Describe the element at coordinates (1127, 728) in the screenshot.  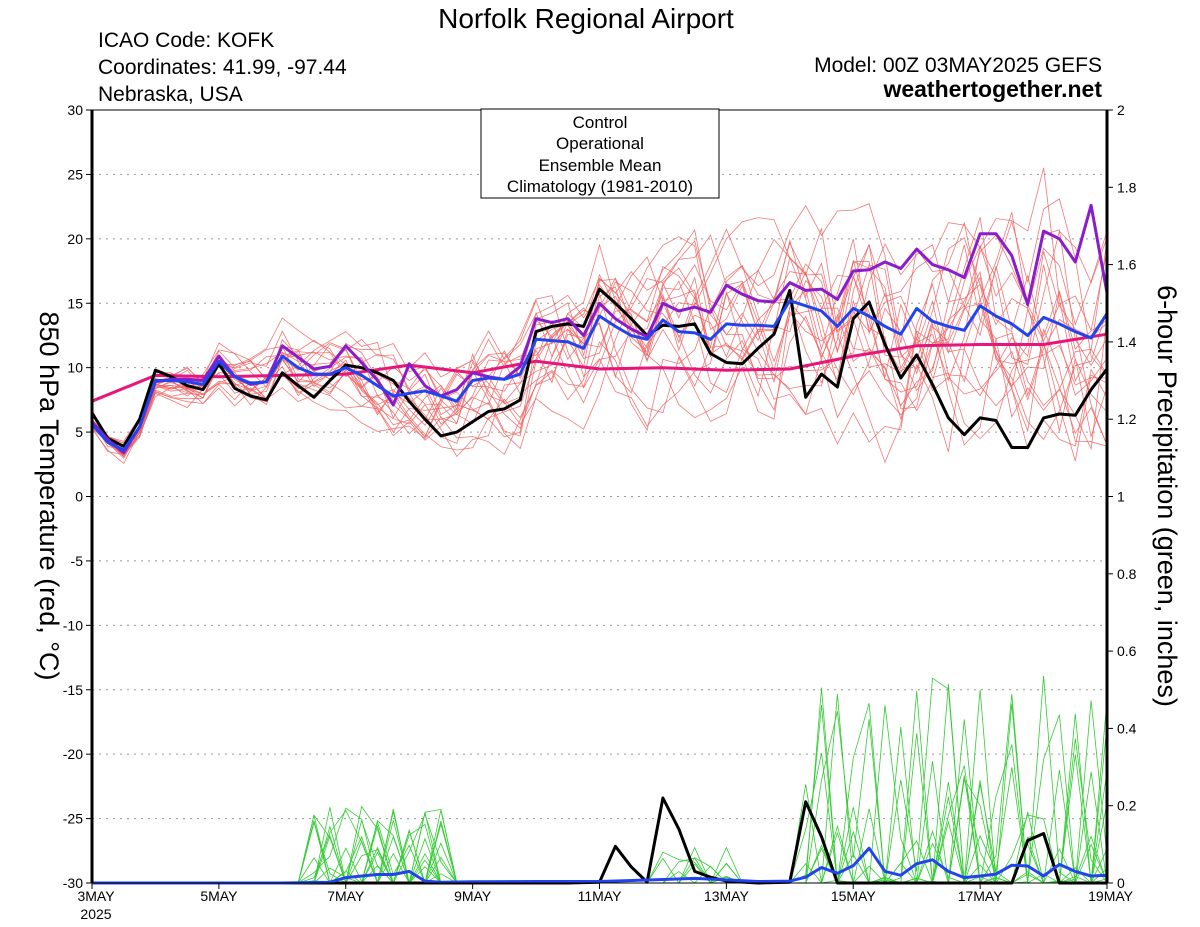
I see `right-tick-label: 0.4` at that location.